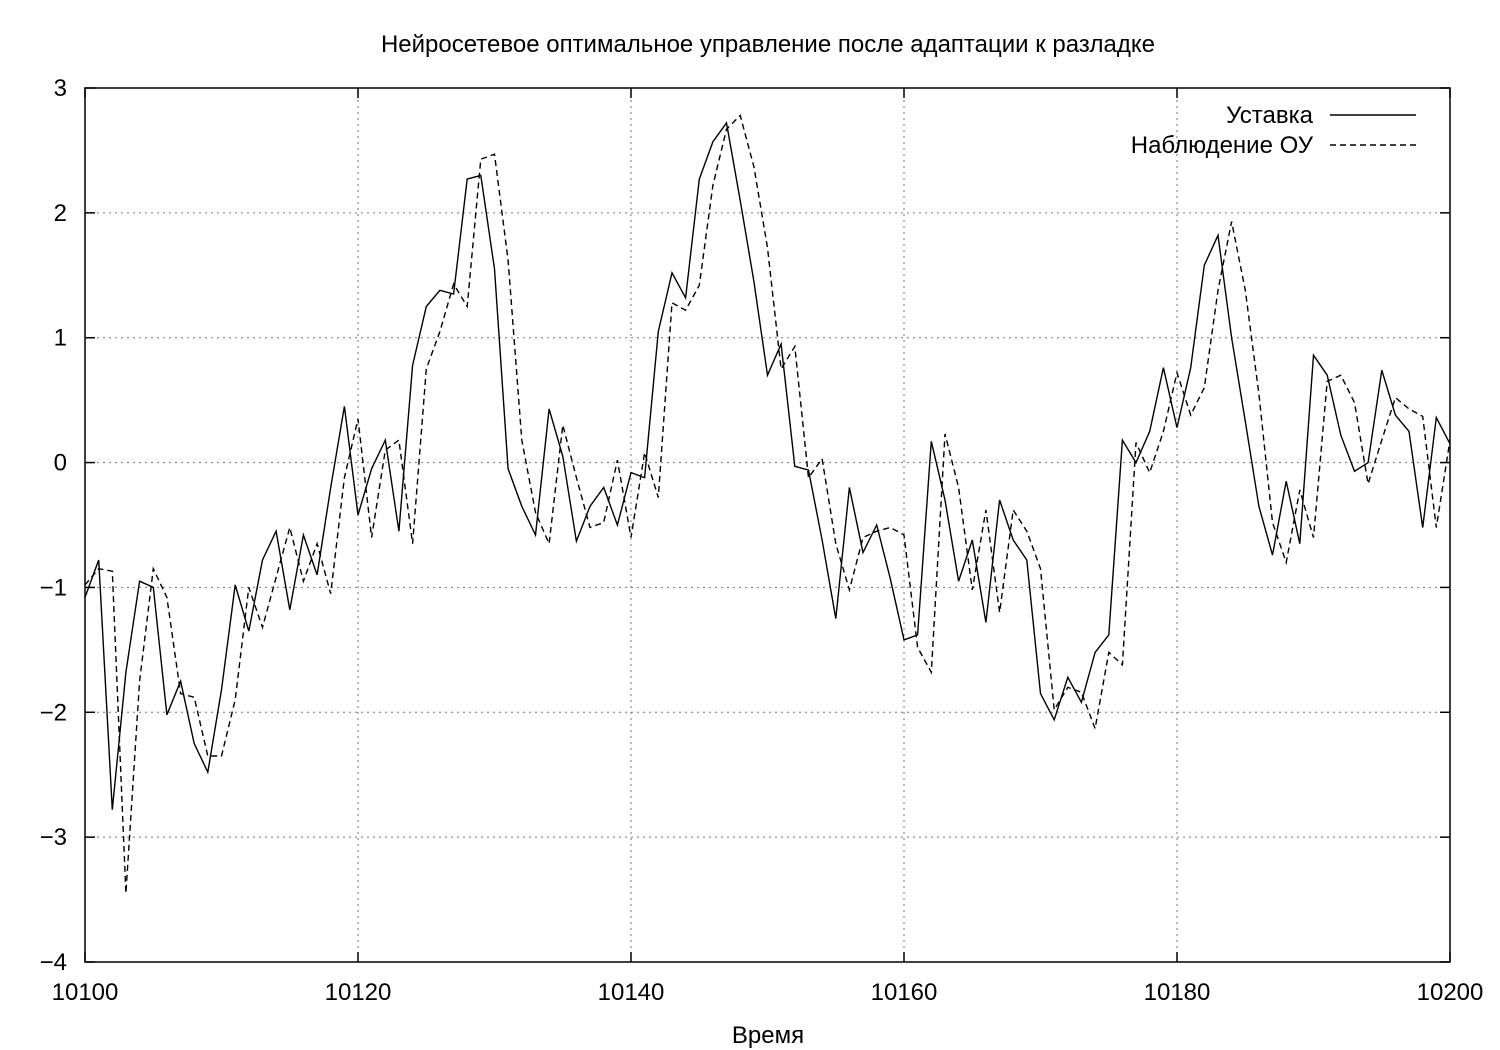 The width and height of the screenshot is (1500, 1050). I want to click on x-tick-label: 10140, so click(631, 992).